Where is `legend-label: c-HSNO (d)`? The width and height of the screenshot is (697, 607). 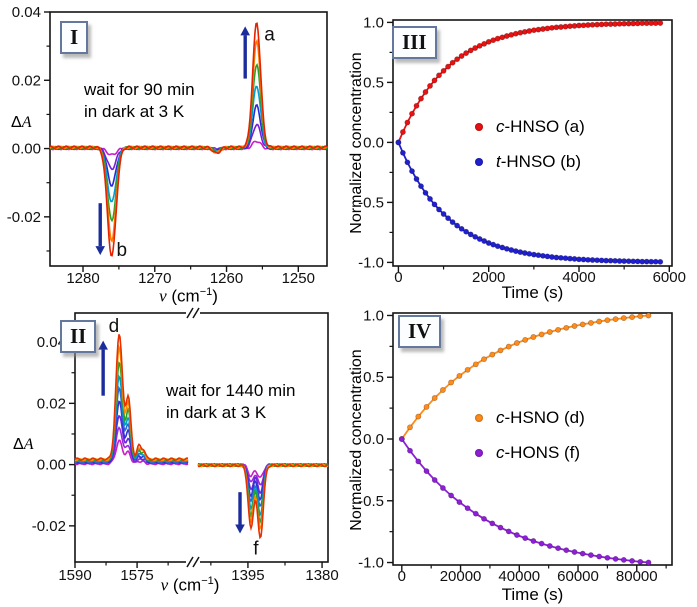
legend-label: c-HSNO (d) is located at coordinates (540, 417).